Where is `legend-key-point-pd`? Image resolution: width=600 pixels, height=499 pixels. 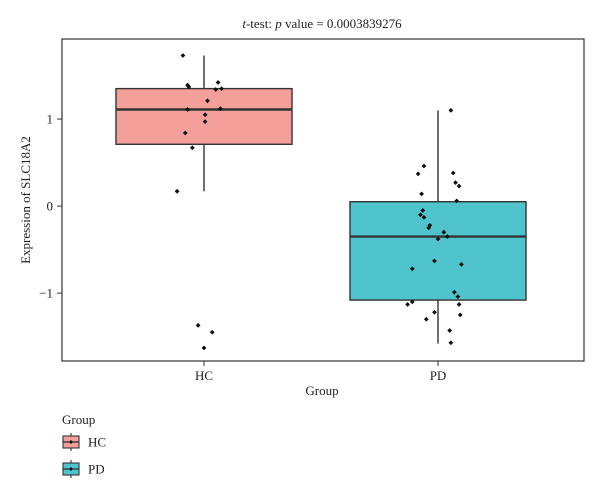
legend-key-point-pd is located at coordinates (71, 469).